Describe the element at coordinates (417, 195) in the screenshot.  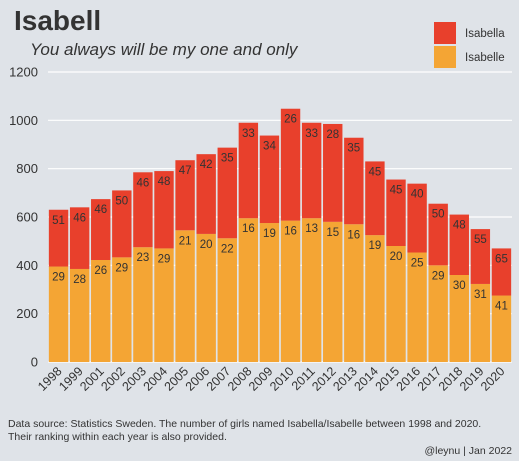
I see `rank-label-isabella-2016: 40` at that location.